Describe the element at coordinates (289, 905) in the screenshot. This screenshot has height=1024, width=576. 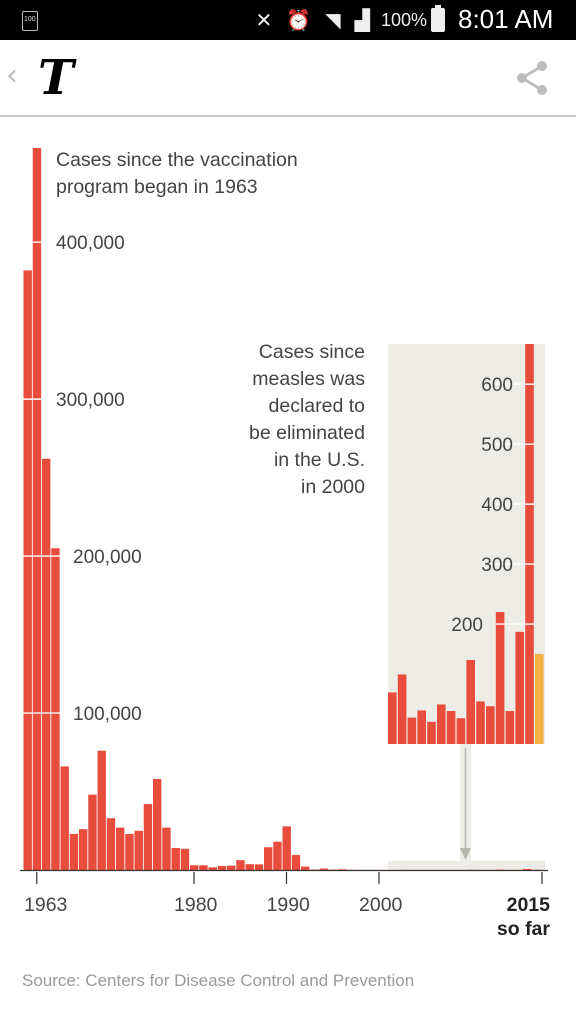
I see `x-tick-label-1990: 1990` at that location.